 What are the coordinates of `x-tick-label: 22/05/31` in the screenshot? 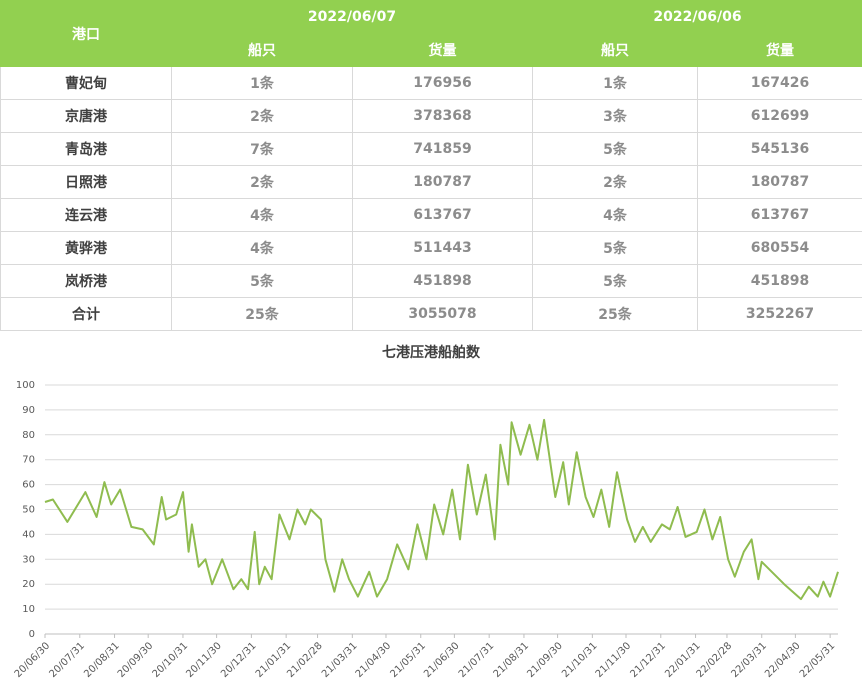 It's located at (818, 660).